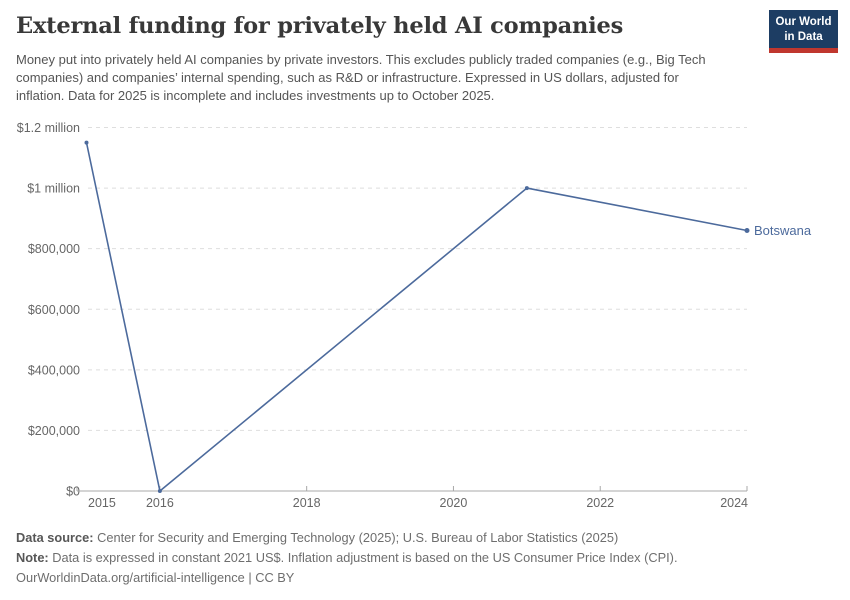 Image resolution: width=850 pixels, height=600 pixels. What do you see at coordinates (32, 557) in the screenshot?
I see `note-label: Note:` at bounding box center [32, 557].